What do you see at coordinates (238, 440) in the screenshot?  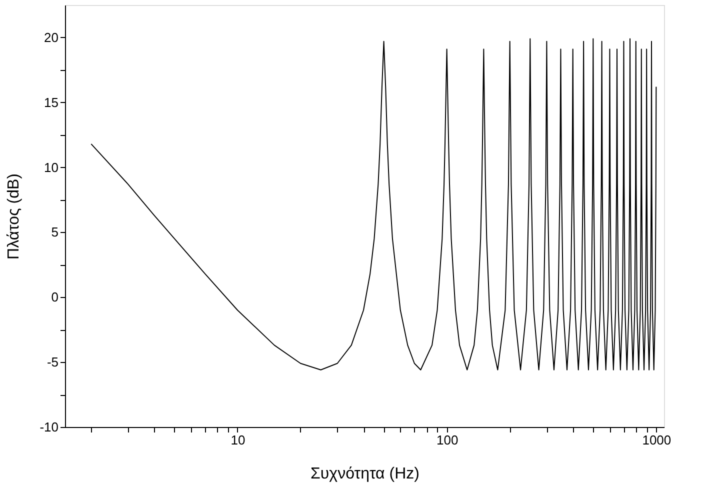 I see `x-tick-label: 10` at bounding box center [238, 440].